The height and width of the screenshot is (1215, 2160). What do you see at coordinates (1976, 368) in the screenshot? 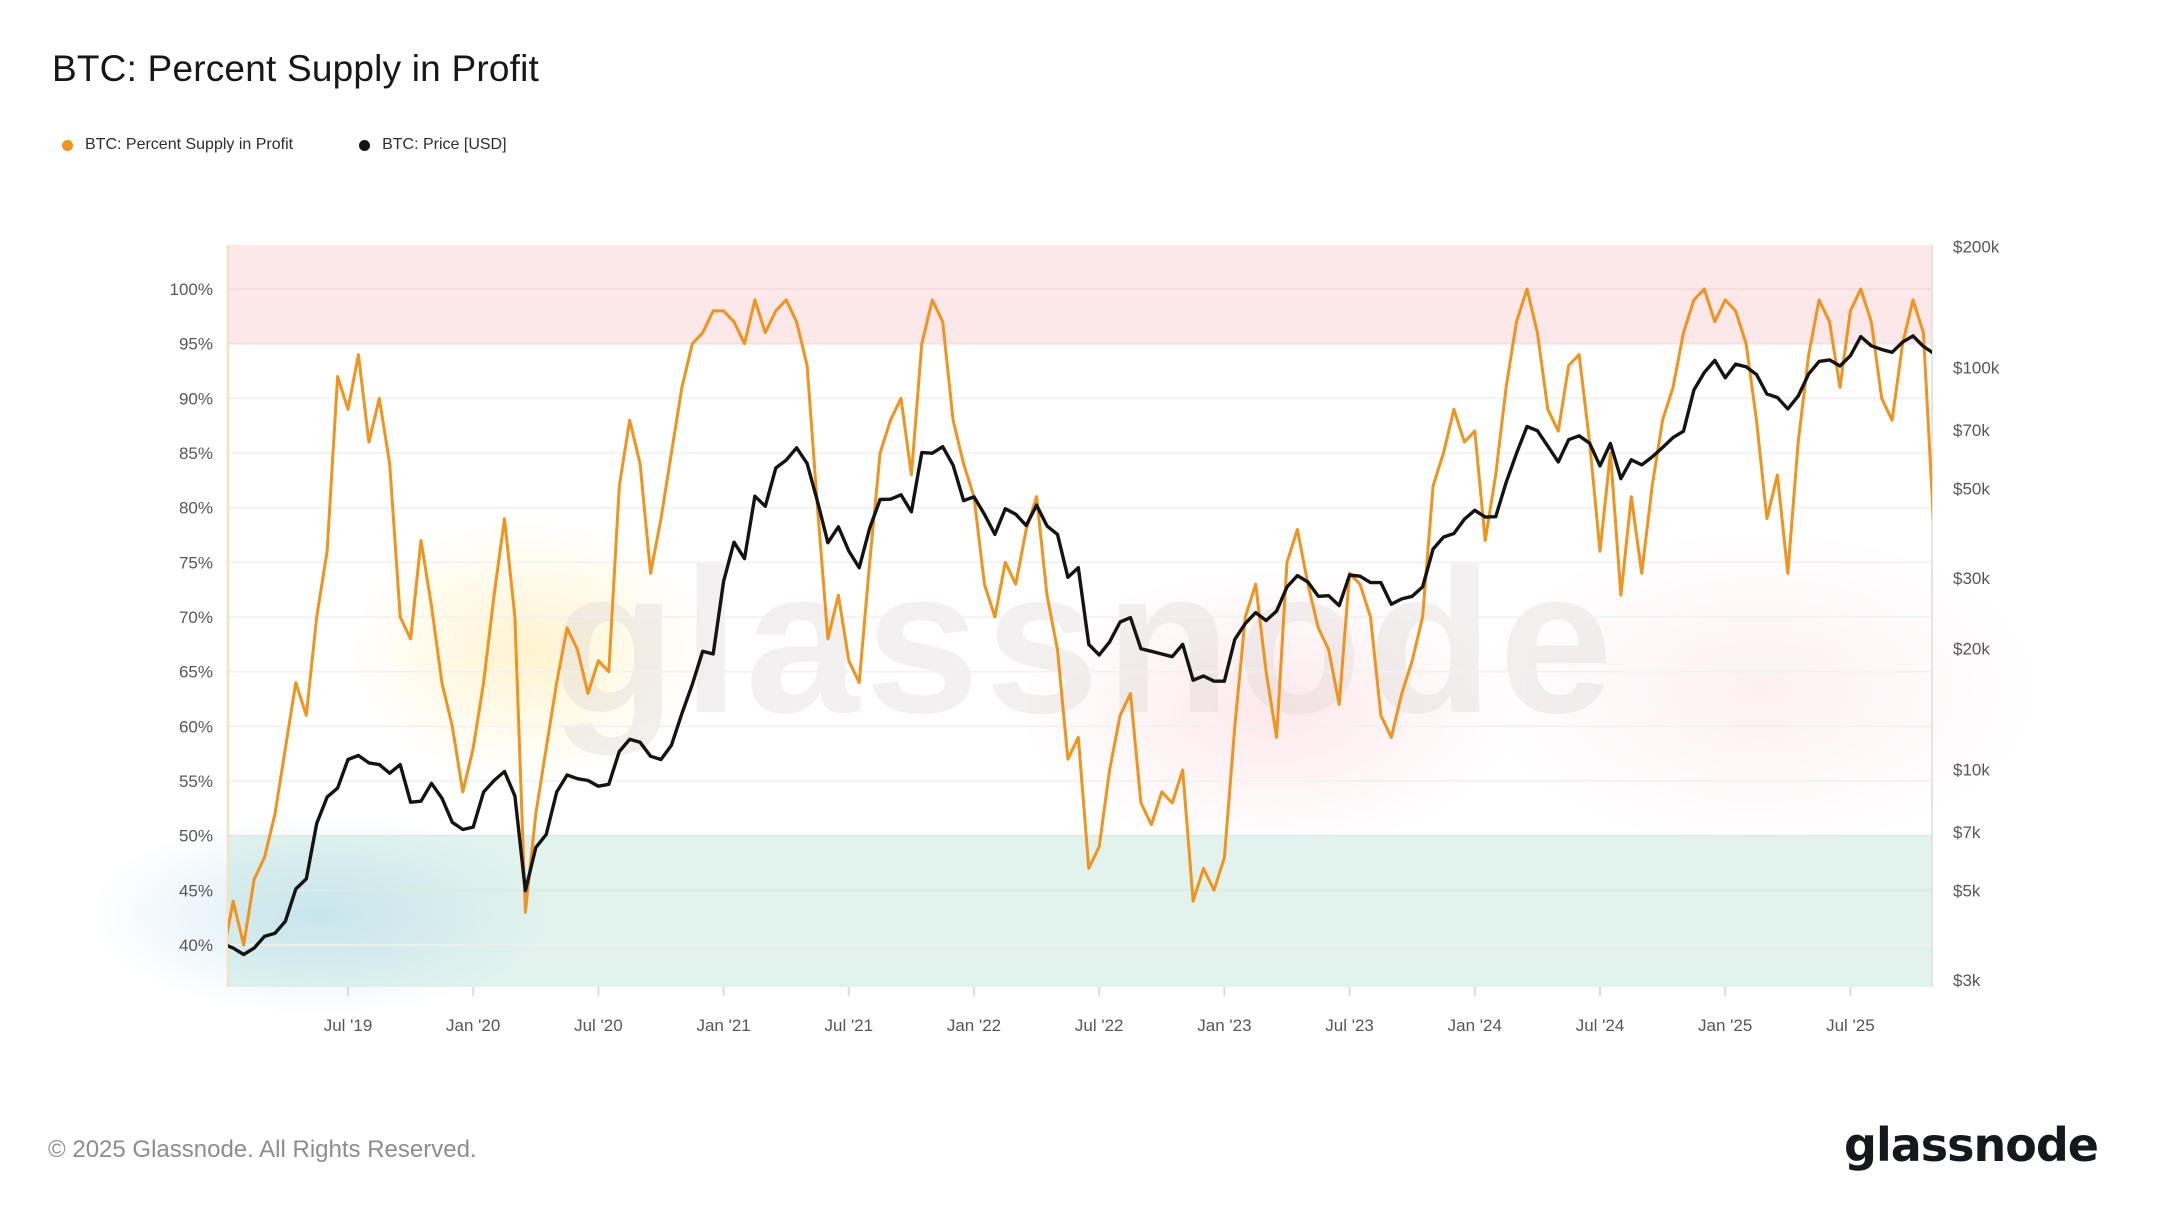
I see `right-axis-label: $100k` at bounding box center [1976, 368].